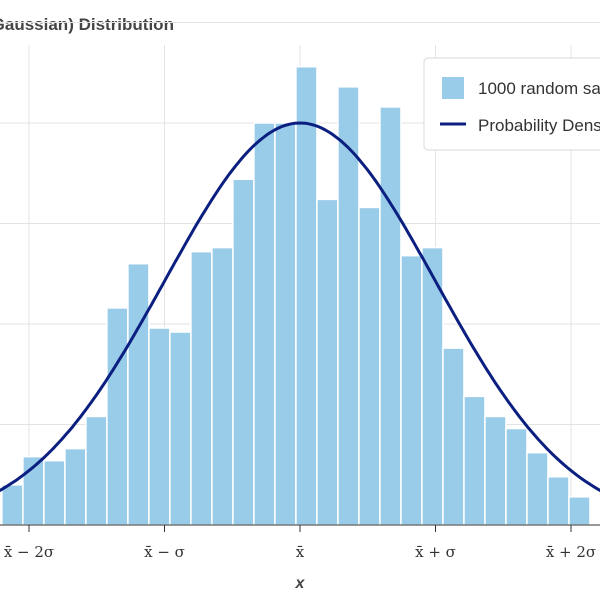 The image size is (600, 600). I want to click on legend-box, so click(511, 104).